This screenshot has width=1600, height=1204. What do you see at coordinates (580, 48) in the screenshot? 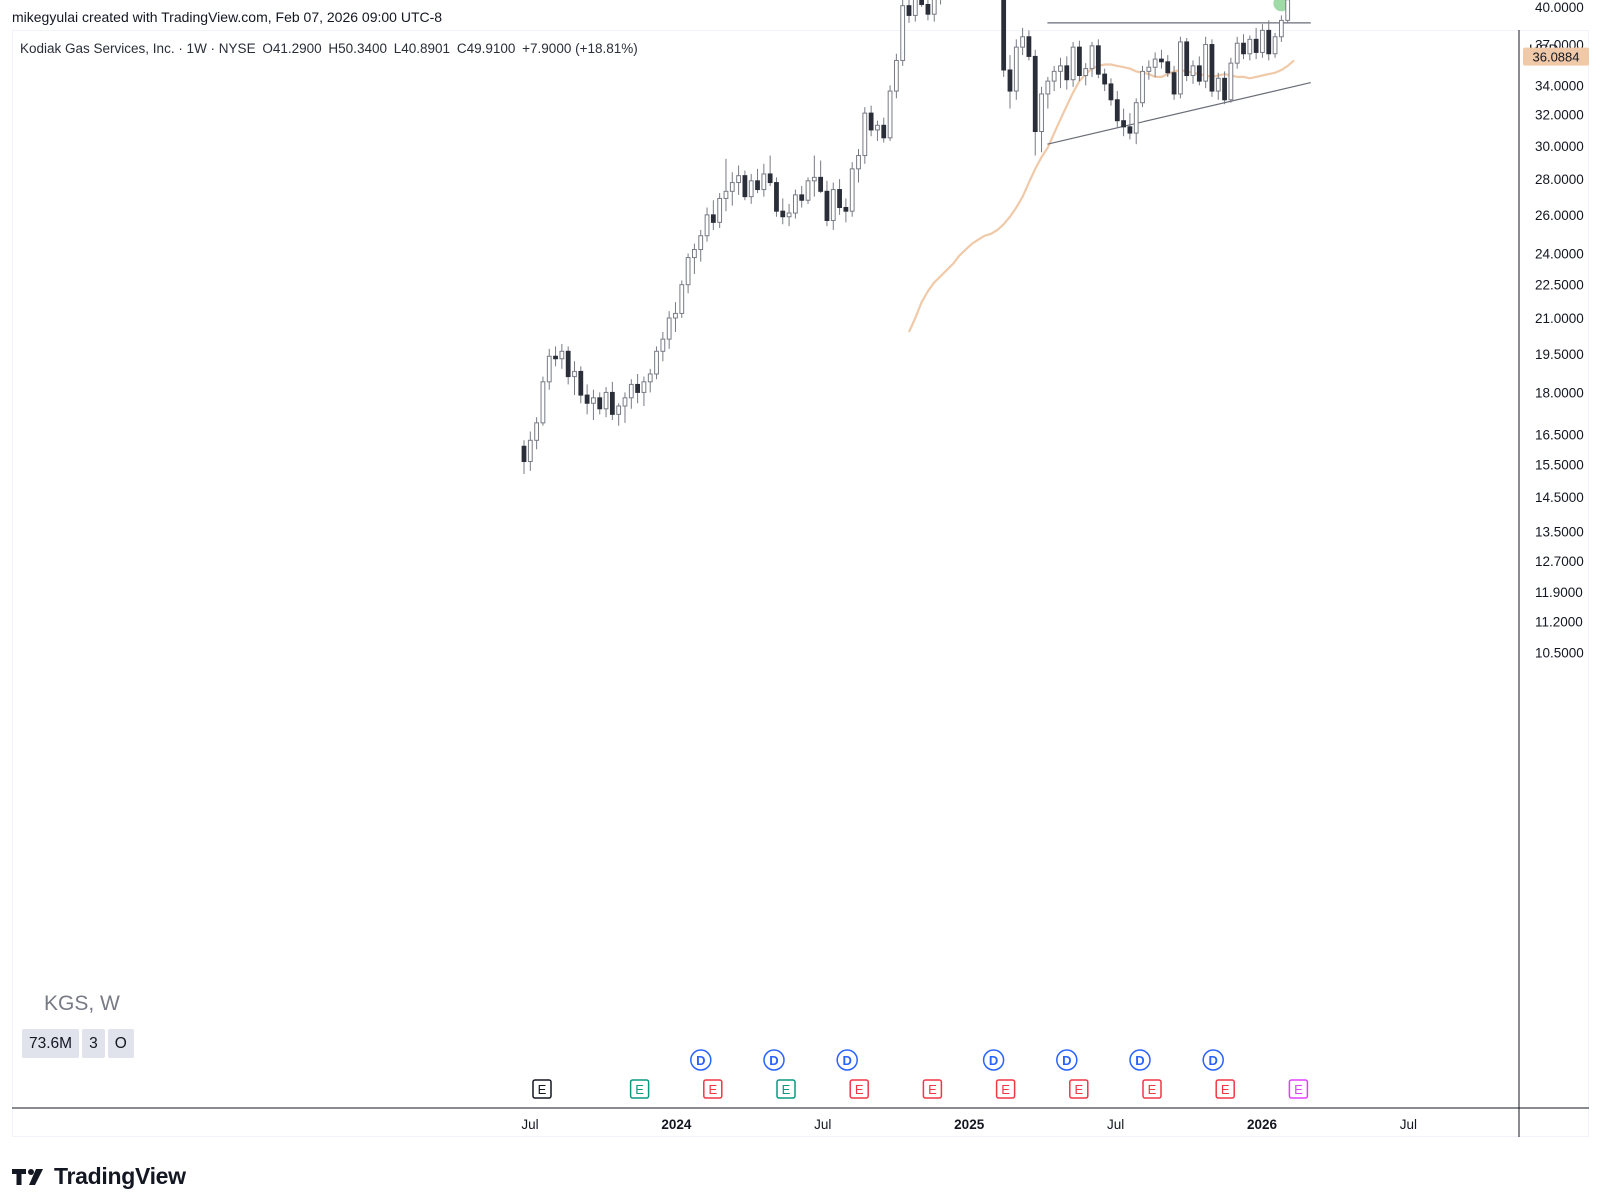
I see `legend-change: +7.9000 (+18.81%)` at bounding box center [580, 48].